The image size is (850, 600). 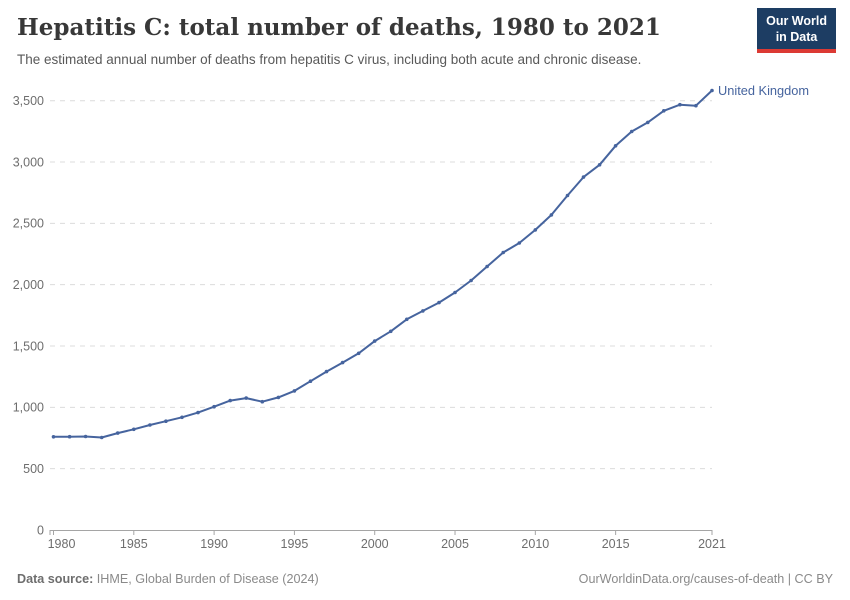 I want to click on data-source-text: IHME, Global Burden of Disease (2024), so click(x=206, y=579).